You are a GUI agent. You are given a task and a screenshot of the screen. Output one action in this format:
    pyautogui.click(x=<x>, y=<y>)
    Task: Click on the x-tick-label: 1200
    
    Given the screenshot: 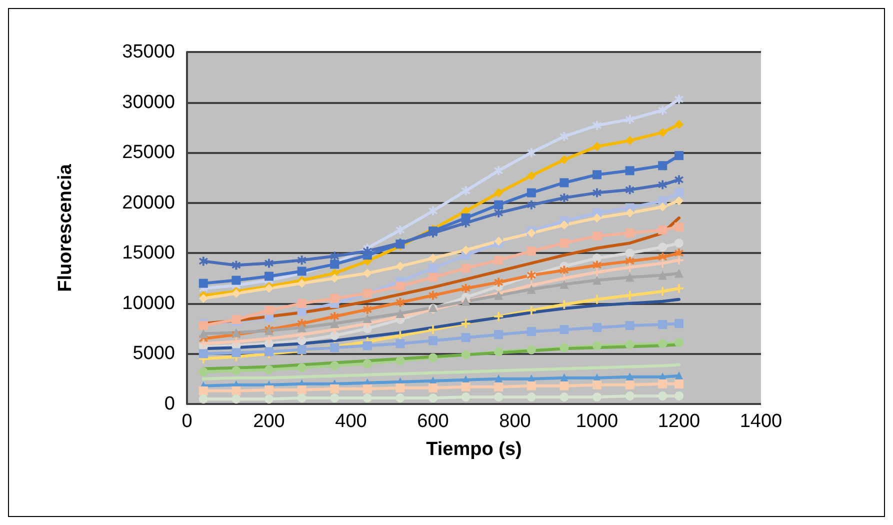 What is the action you would take?
    pyautogui.click(x=679, y=421)
    